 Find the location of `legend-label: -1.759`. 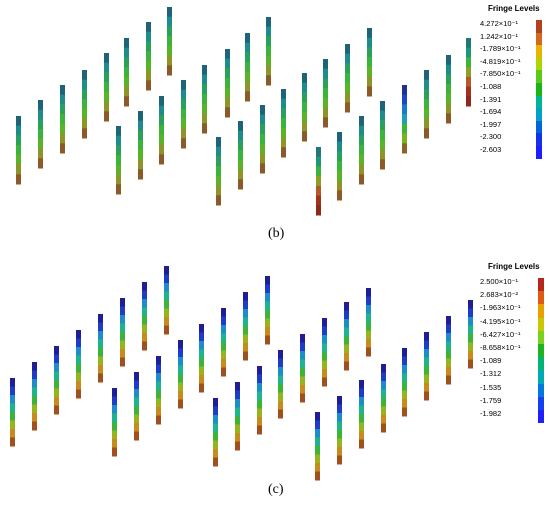

legend-label: -1.759 is located at coordinates (491, 400).